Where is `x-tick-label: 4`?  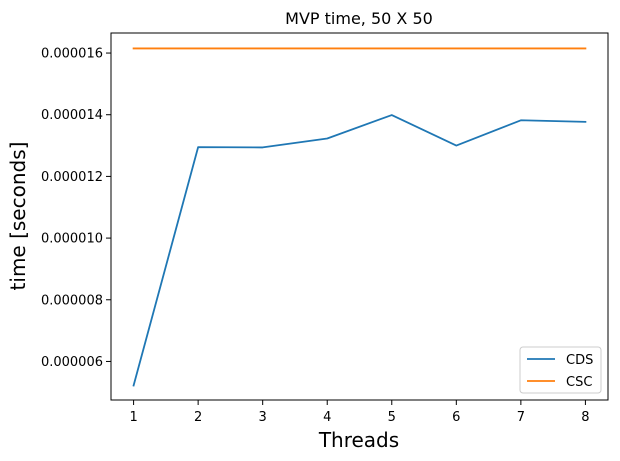
x-tick-label: 4 is located at coordinates (327, 417).